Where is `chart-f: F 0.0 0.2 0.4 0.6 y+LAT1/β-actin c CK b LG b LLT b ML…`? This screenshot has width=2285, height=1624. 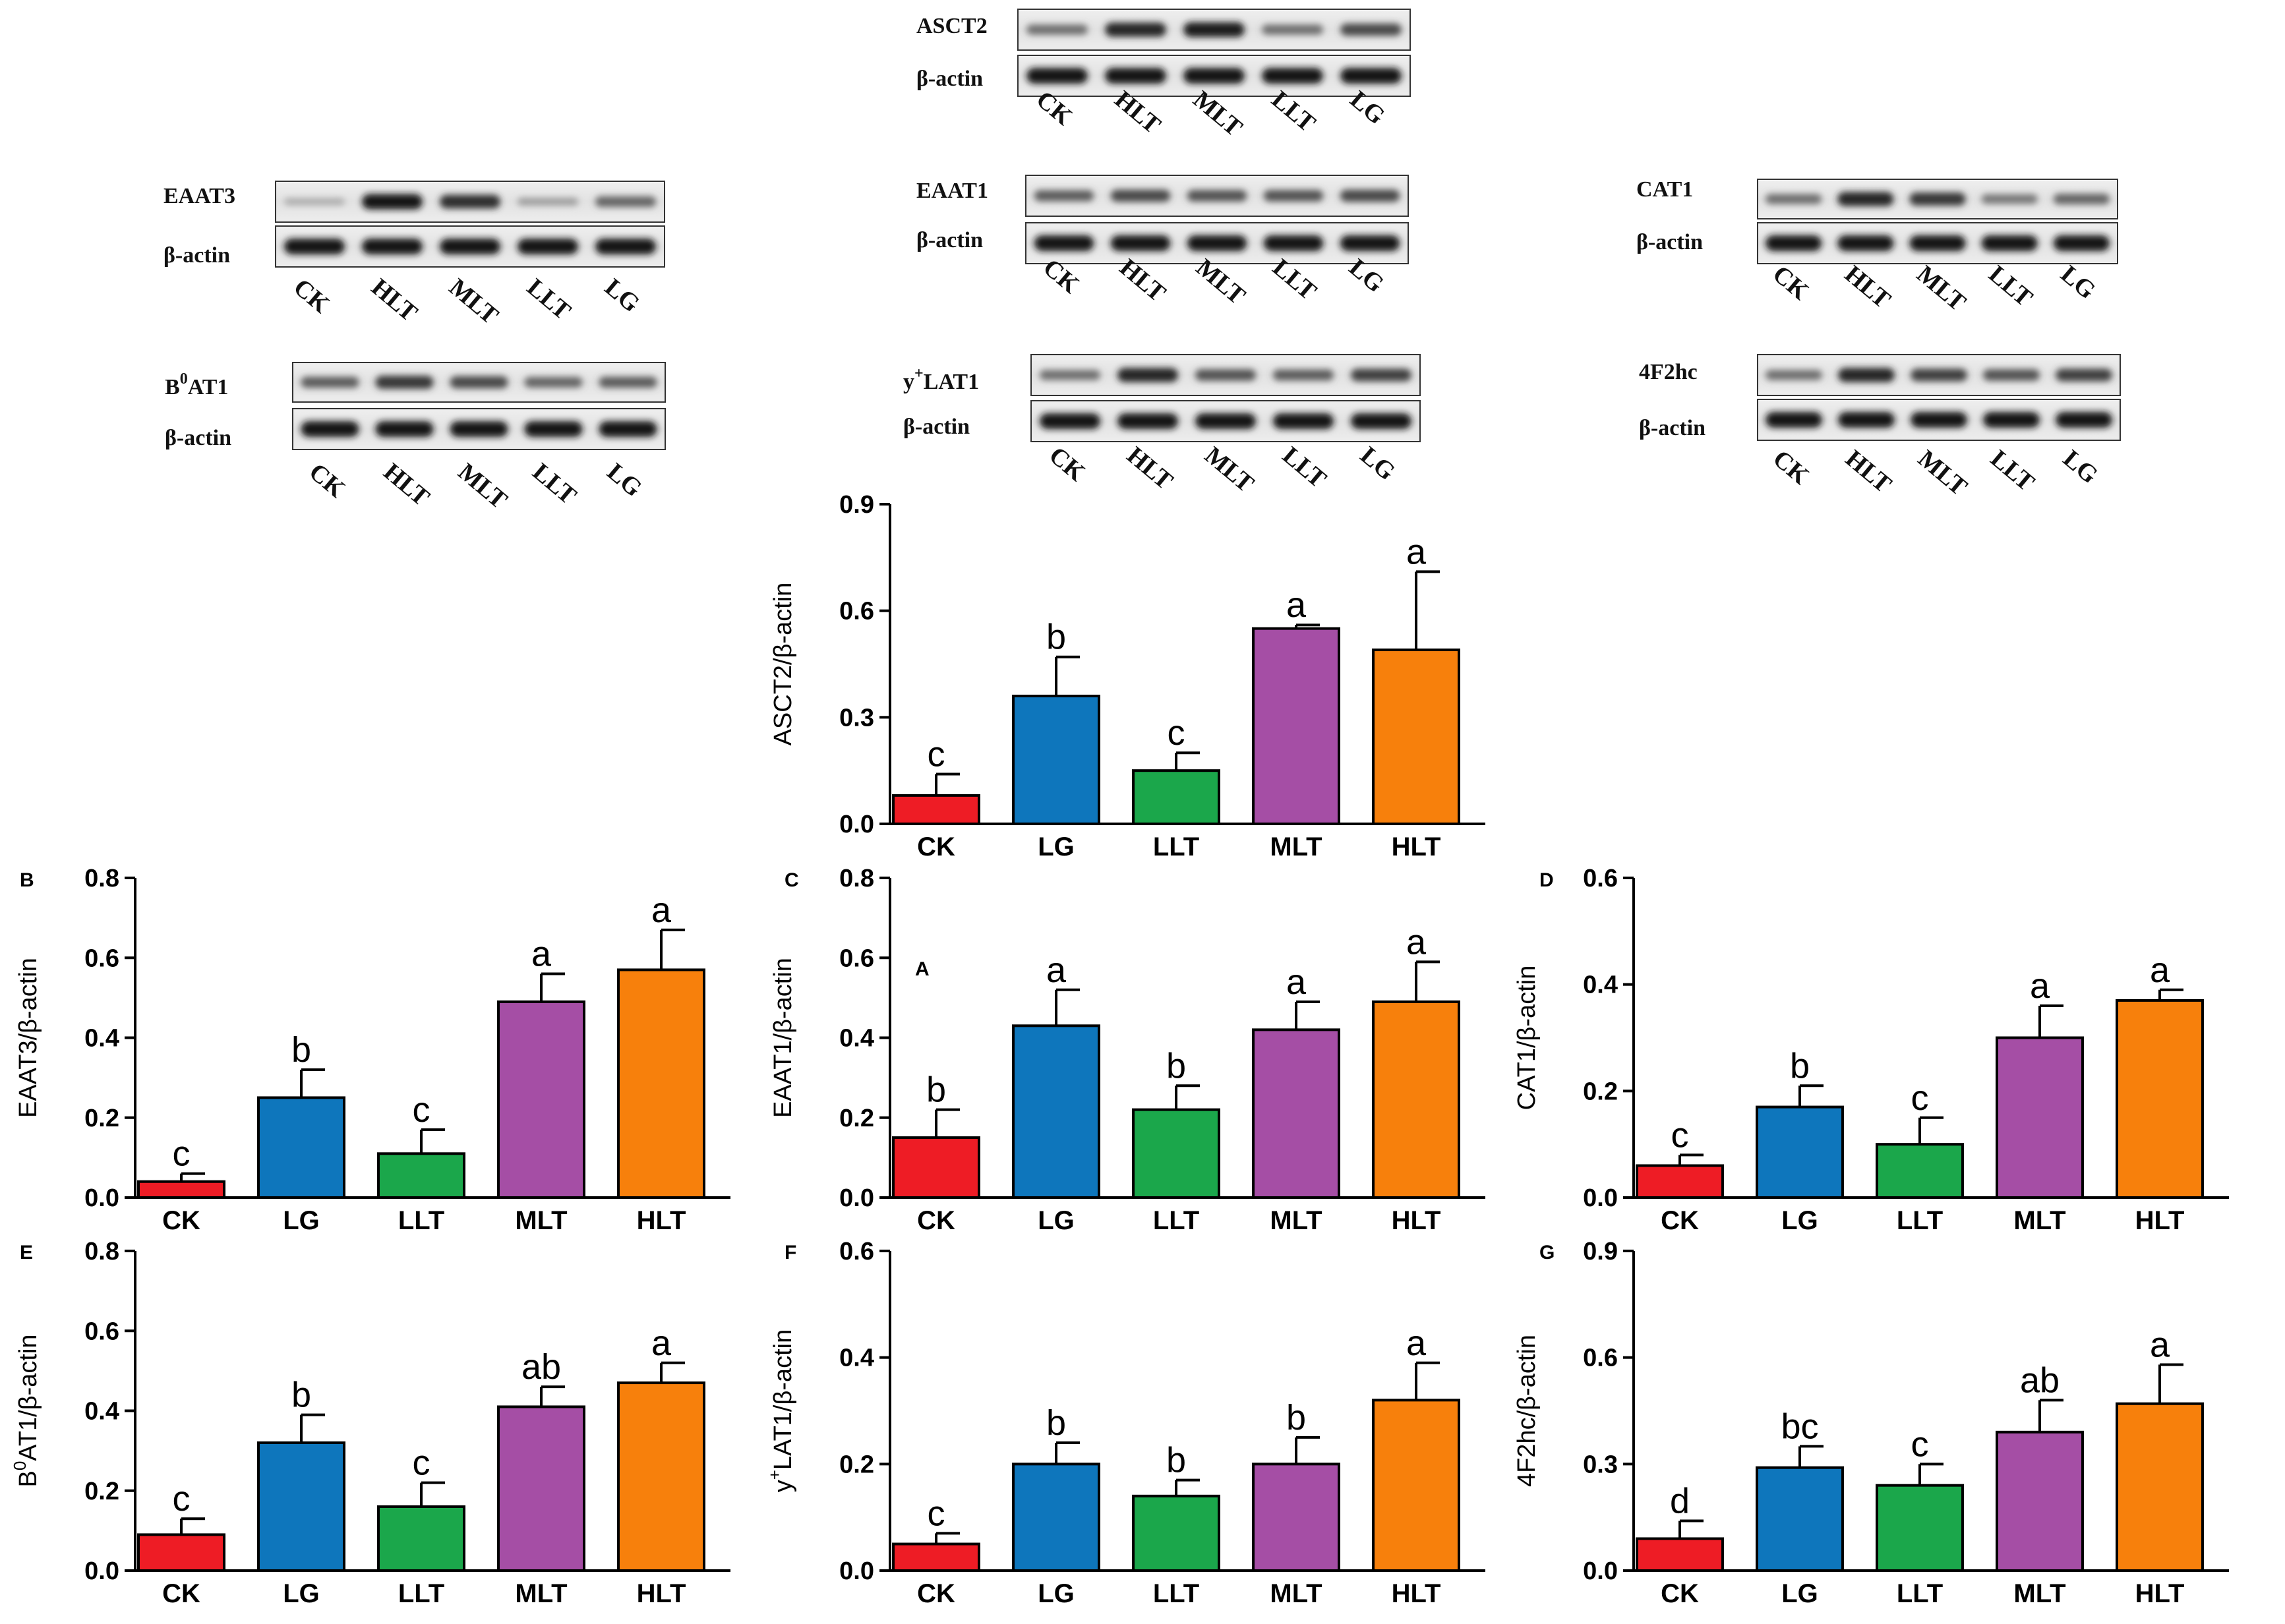 chart-f: F 0.0 0.2 0.4 0.6 y+LAT1/β-actin c CK b LG b LLT b ML… is located at coordinates (1125, 1423).